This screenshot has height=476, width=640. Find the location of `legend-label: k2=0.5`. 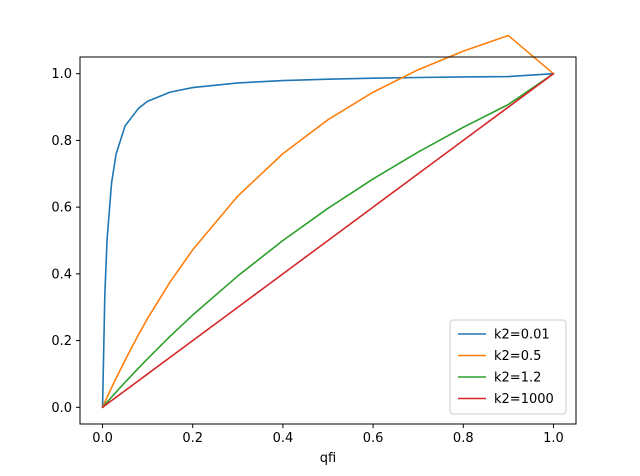

legend-label: k2=0.5 is located at coordinates (517, 356).